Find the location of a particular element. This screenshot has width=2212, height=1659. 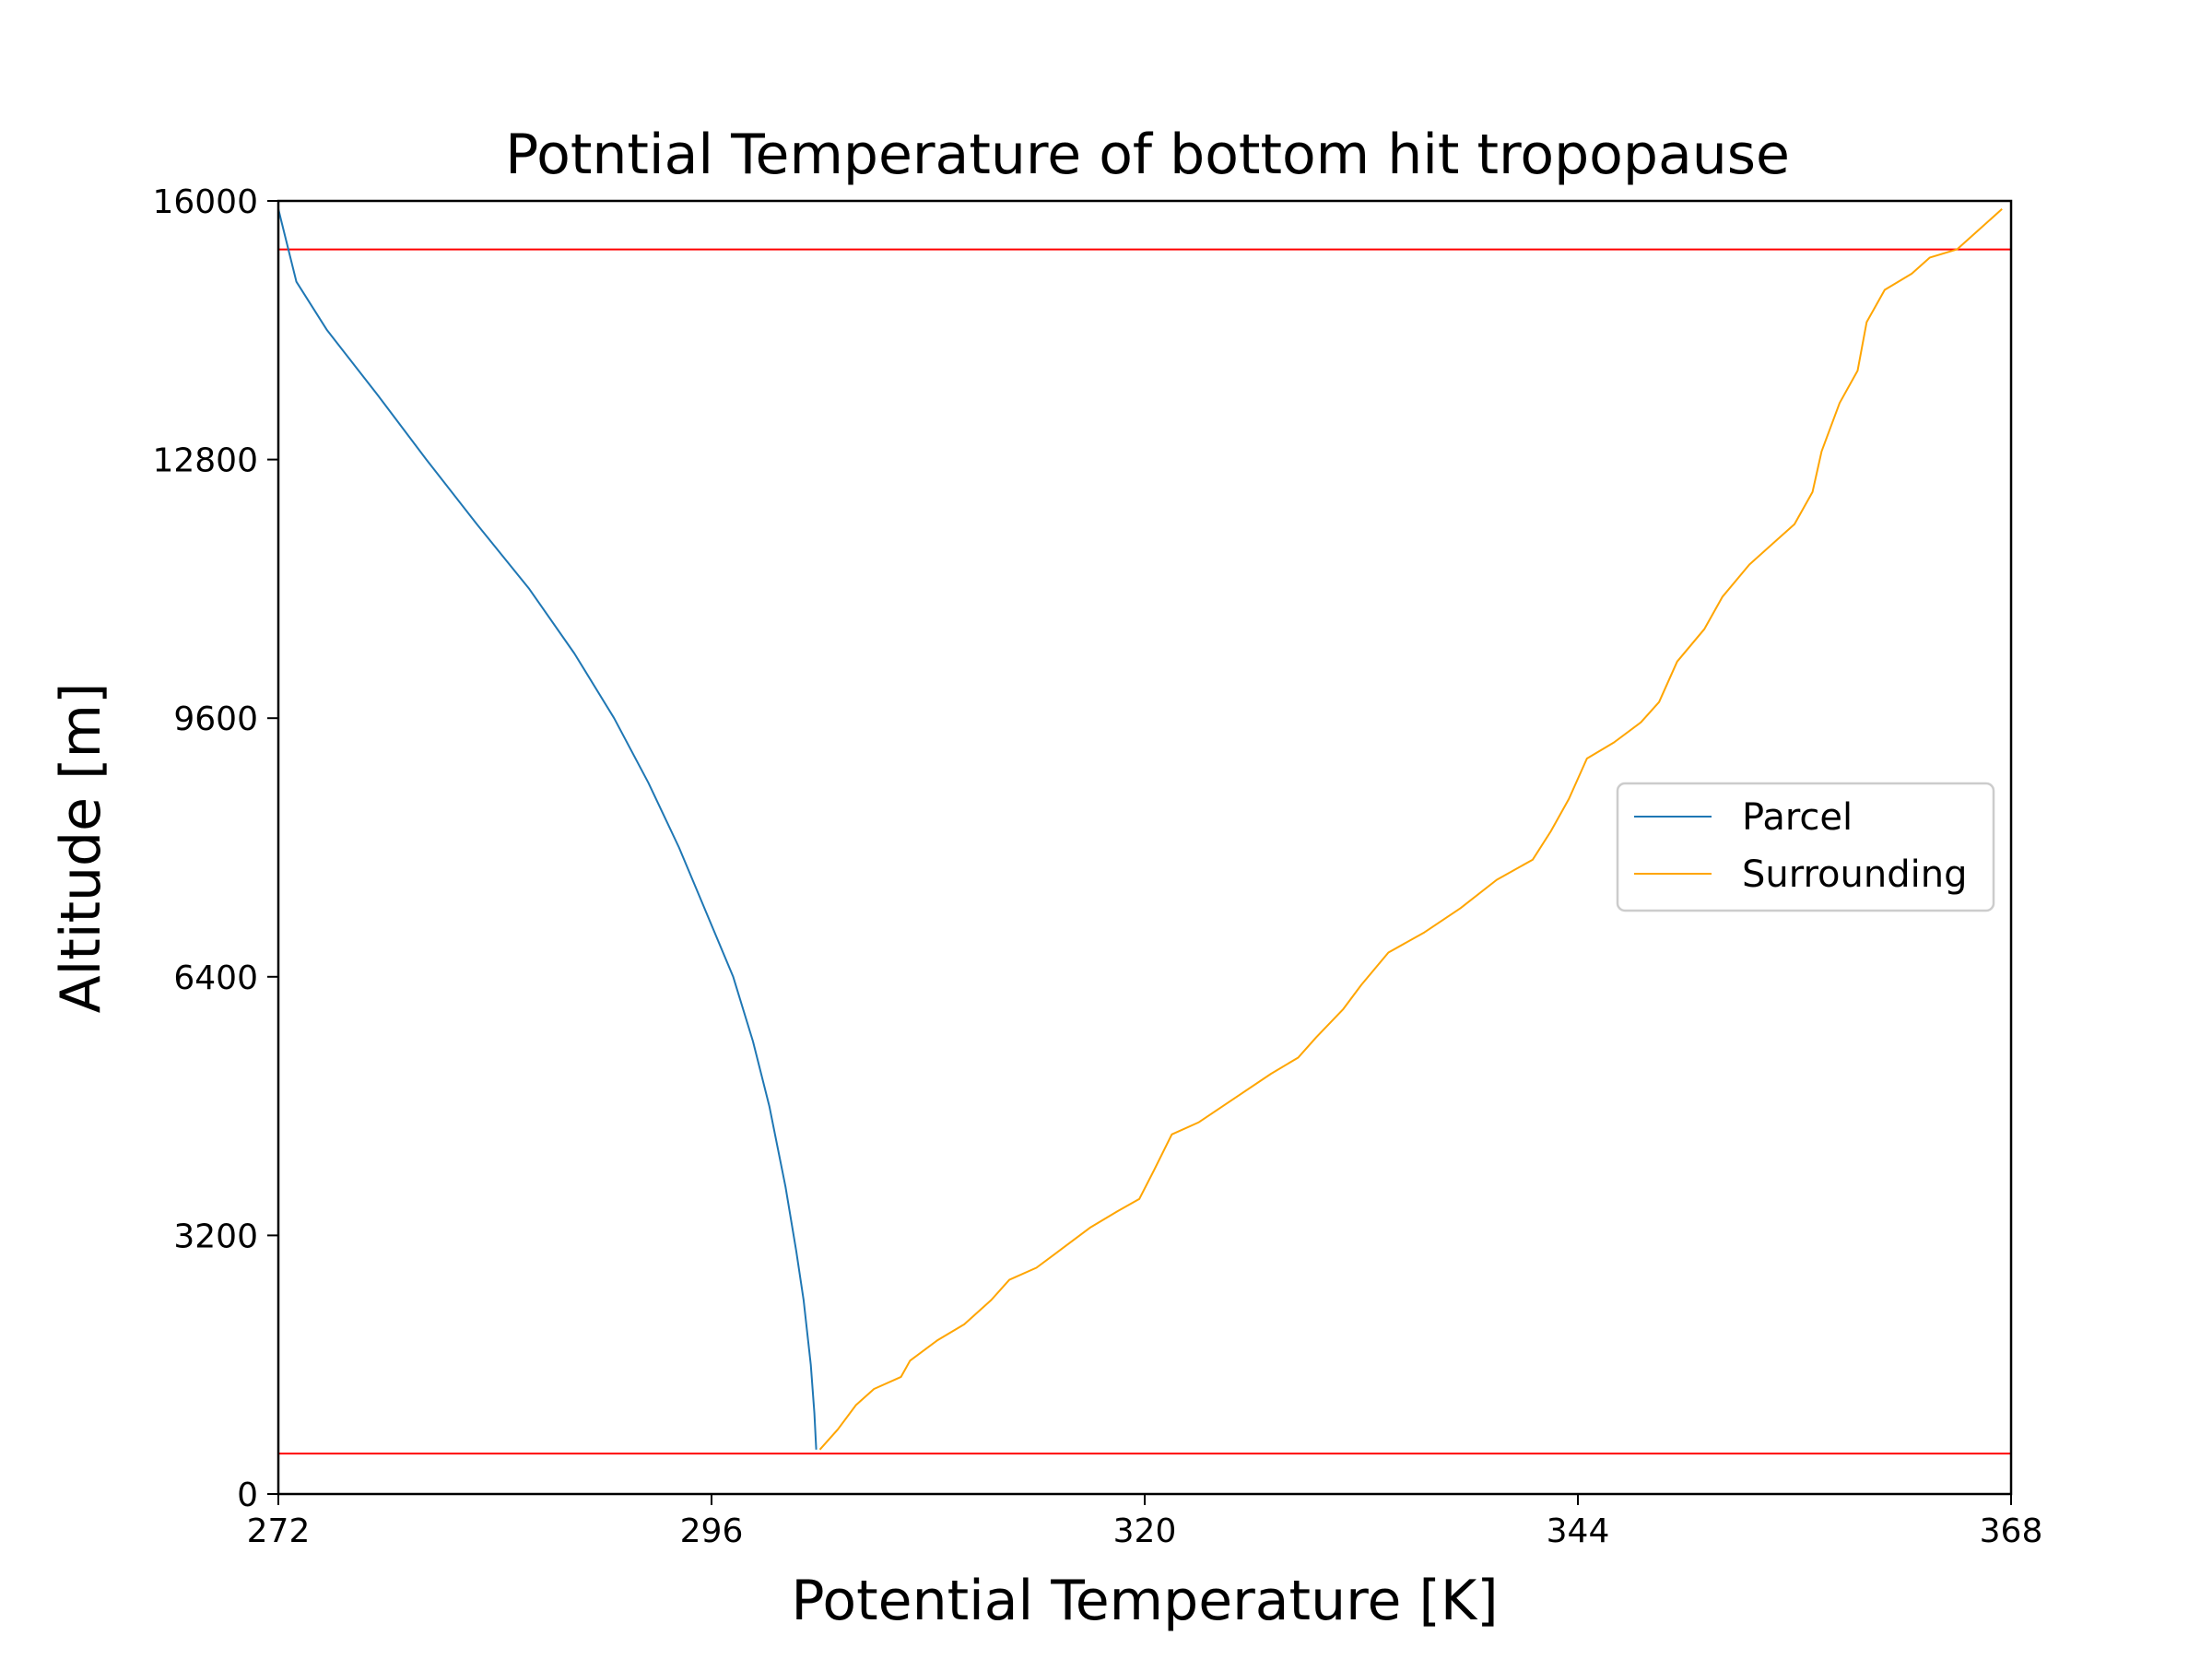

x-tick-label: 344 is located at coordinates (1578, 1531).